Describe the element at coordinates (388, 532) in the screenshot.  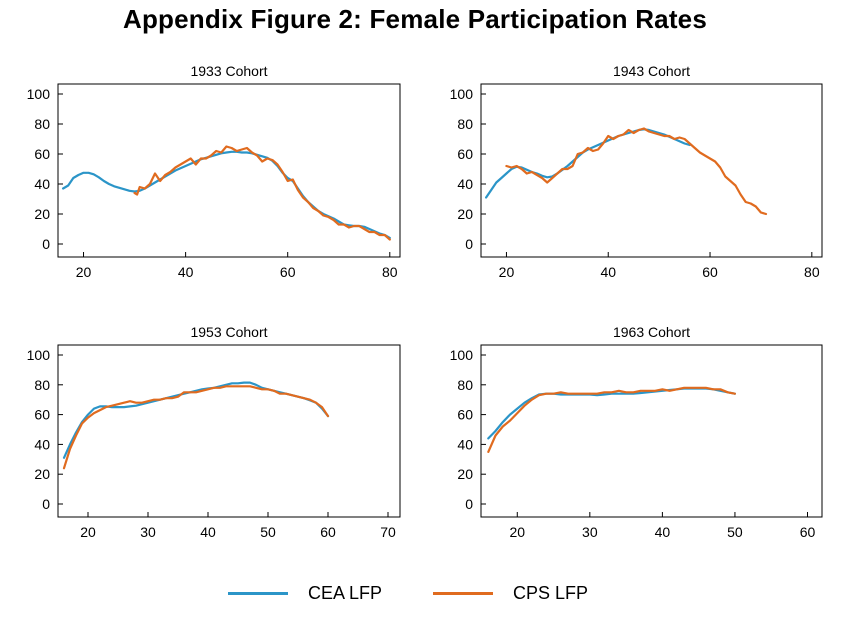
I see `x-tick-label: 70` at that location.